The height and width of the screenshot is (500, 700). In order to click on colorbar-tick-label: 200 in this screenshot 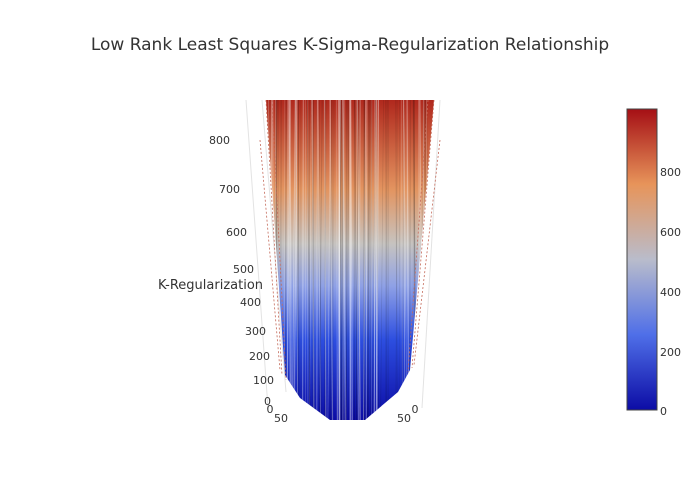, I will do `click(670, 352)`.